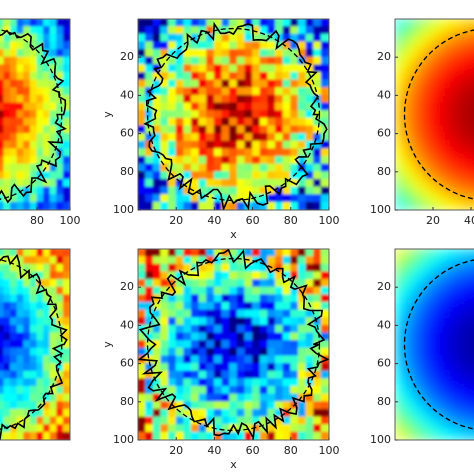 The width and height of the screenshot is (474, 474). What do you see at coordinates (123, 209) in the screenshot?
I see `y-tick-label: 100` at bounding box center [123, 209].